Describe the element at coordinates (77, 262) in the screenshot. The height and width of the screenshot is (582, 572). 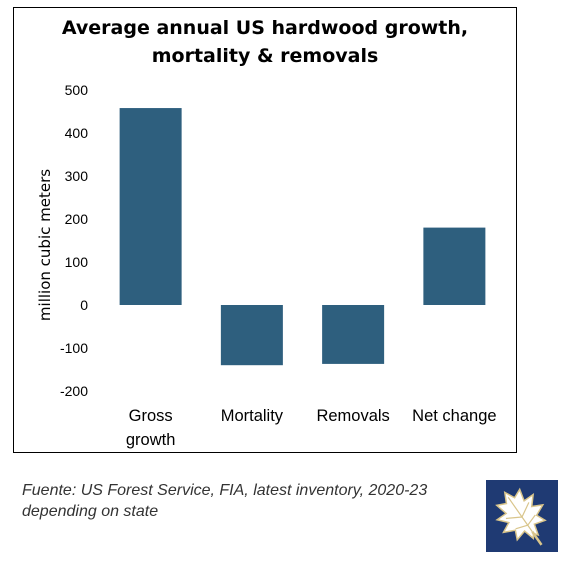
I see `y-tick-label: 100` at that location.